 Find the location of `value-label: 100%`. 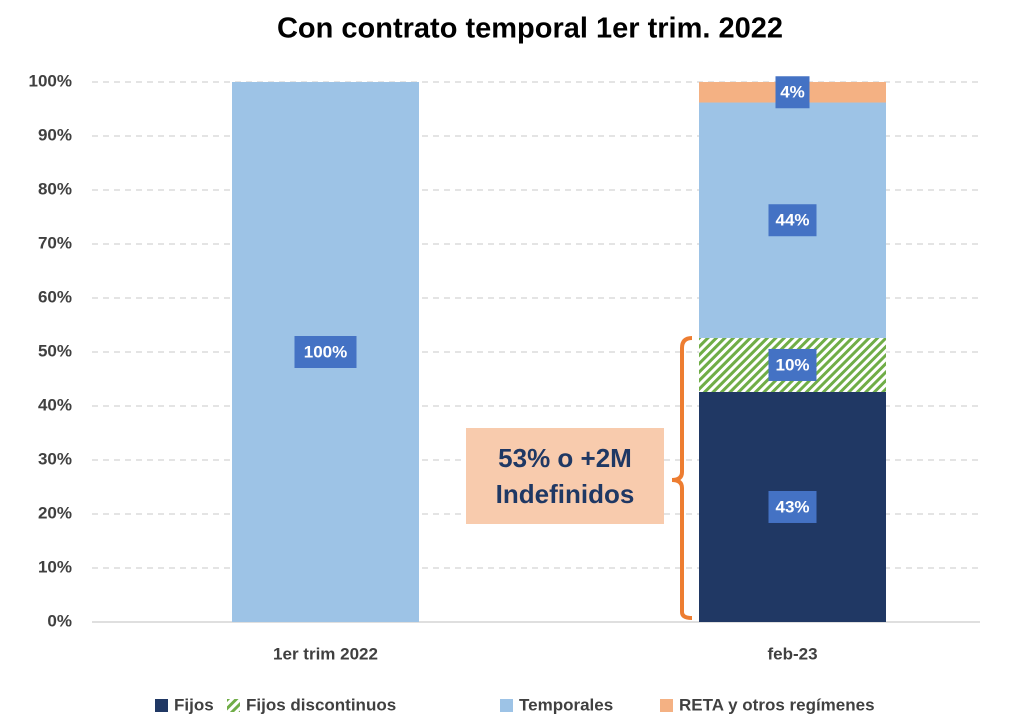

value-label: 100% is located at coordinates (325, 351).